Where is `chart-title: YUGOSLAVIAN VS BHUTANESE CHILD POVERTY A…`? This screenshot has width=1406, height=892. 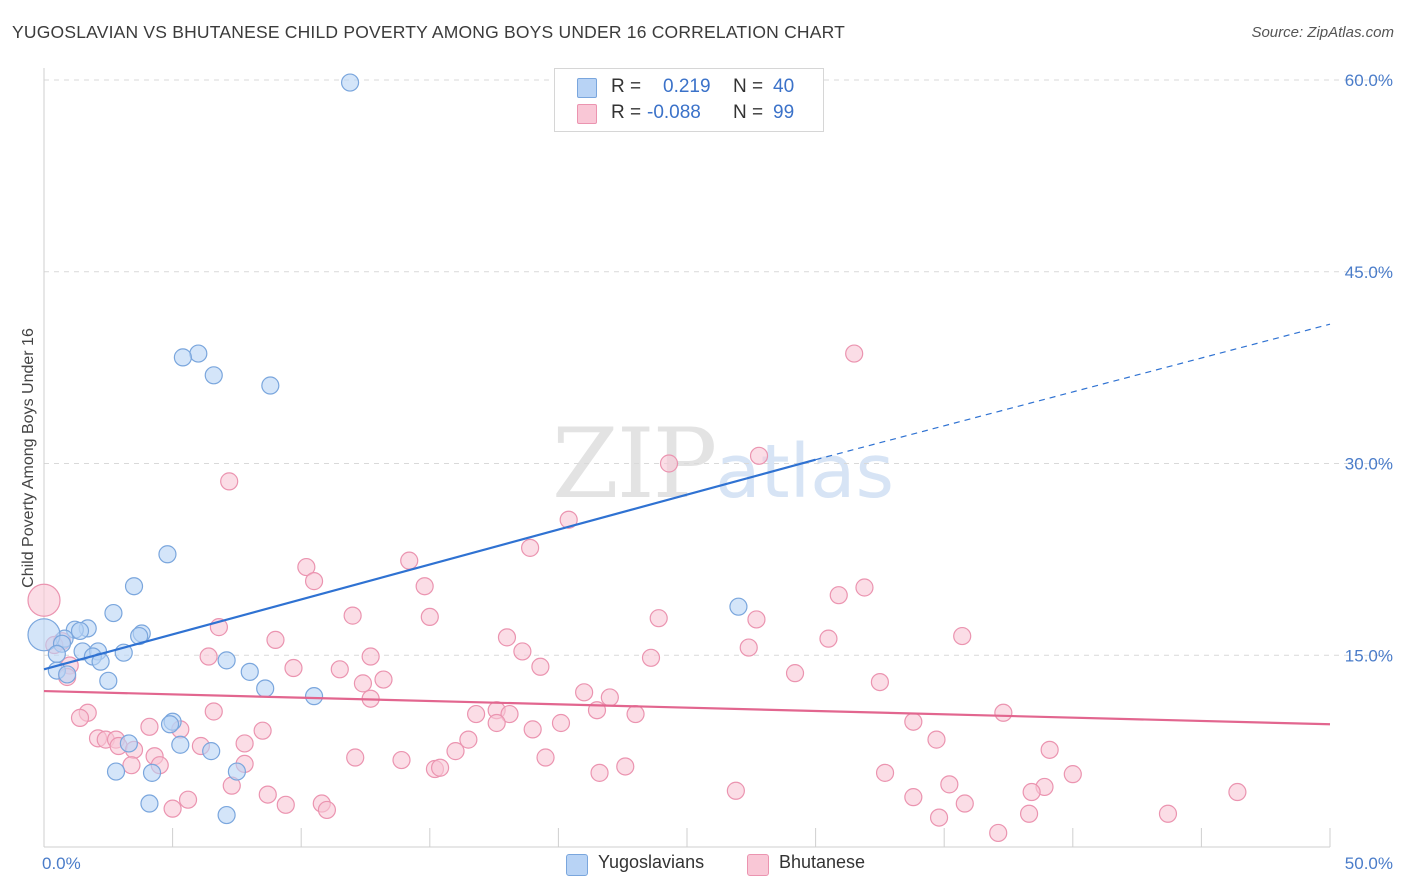 chart-title: YUGOSLAVIAN VS BHUTANESE CHILD POVERTY A… is located at coordinates (429, 32).